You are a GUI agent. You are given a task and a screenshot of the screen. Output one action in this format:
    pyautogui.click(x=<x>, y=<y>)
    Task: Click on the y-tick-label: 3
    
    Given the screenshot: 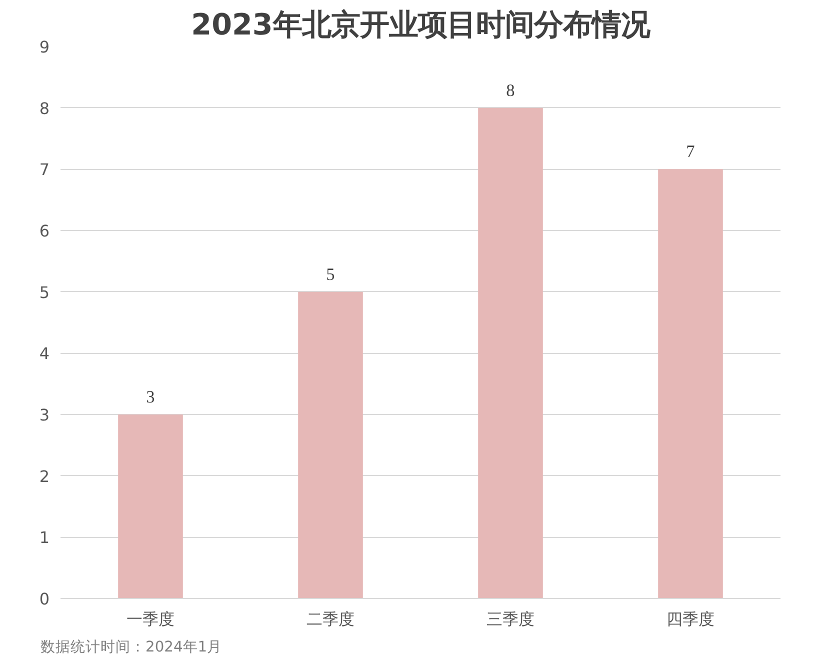 What is the action you would take?
    pyautogui.click(x=44, y=415)
    